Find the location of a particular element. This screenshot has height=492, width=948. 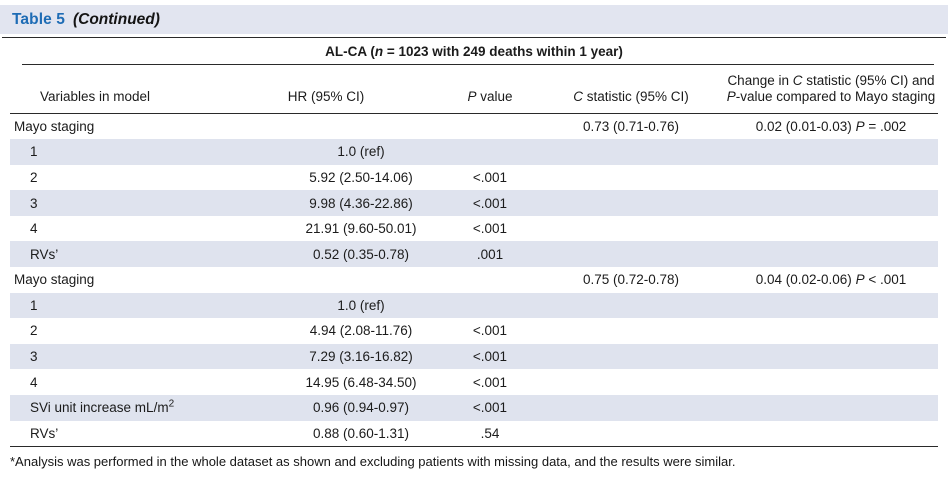

change-text: statistic (95% CI) and is located at coordinates (868, 80).